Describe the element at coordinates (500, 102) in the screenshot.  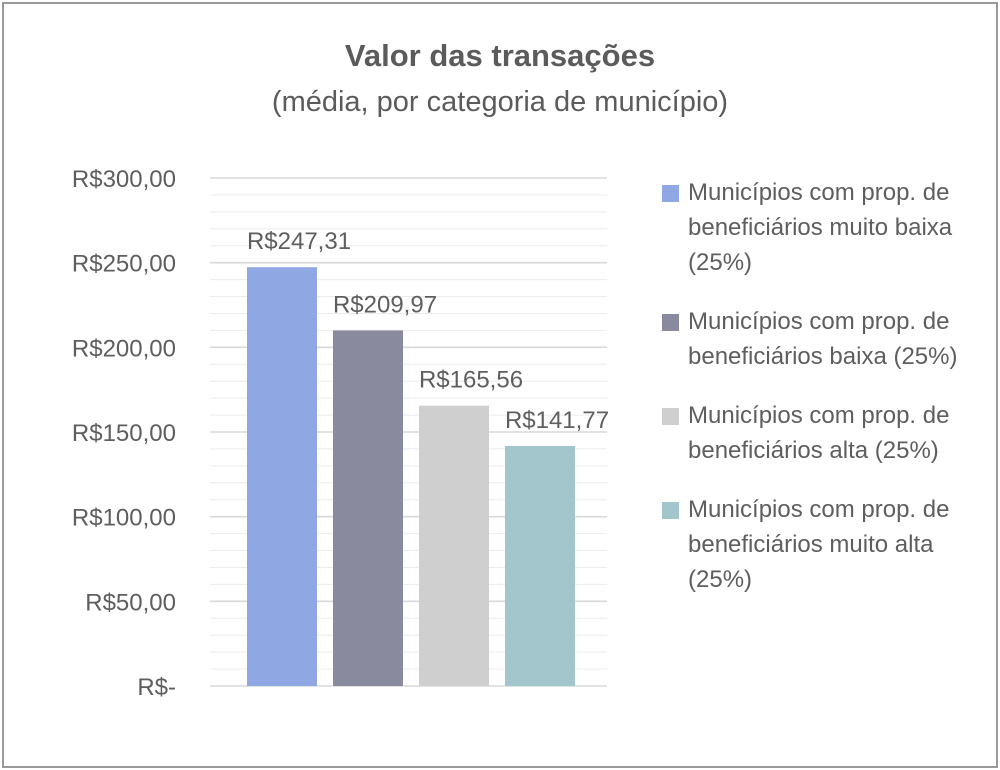
I see `chart-subtitle: (média, por categoria de município)` at that location.